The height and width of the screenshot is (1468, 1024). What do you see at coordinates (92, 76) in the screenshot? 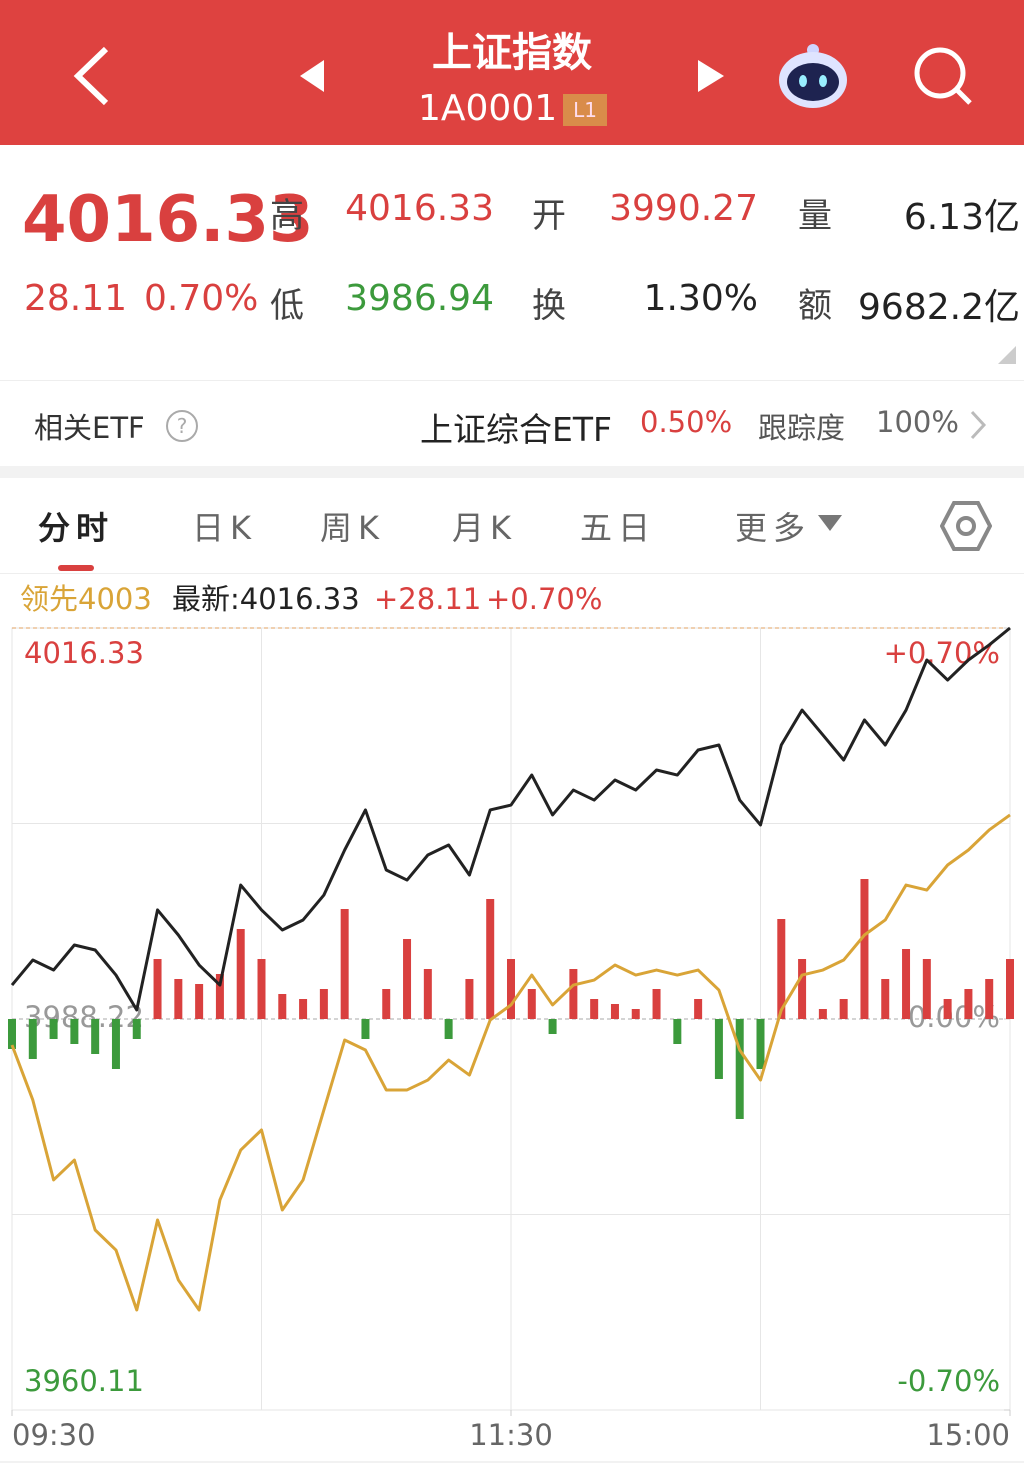
I see `back-button` at bounding box center [92, 76].